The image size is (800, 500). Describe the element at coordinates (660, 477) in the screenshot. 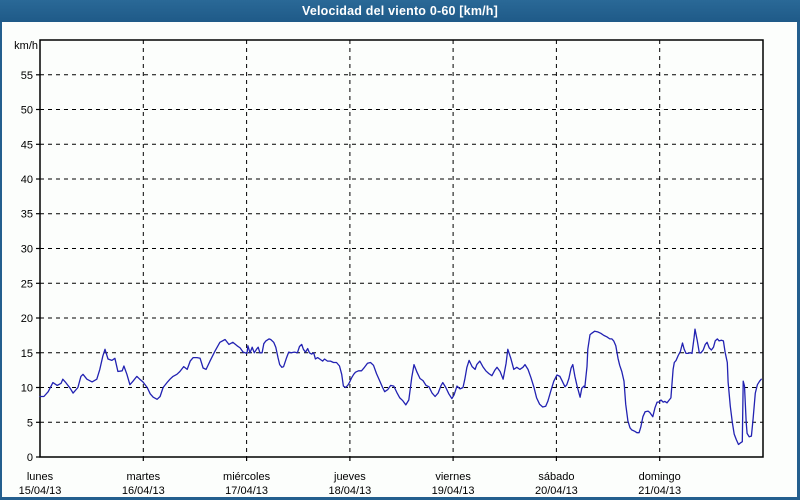

I see `x-day-name-label: domingo` at that location.